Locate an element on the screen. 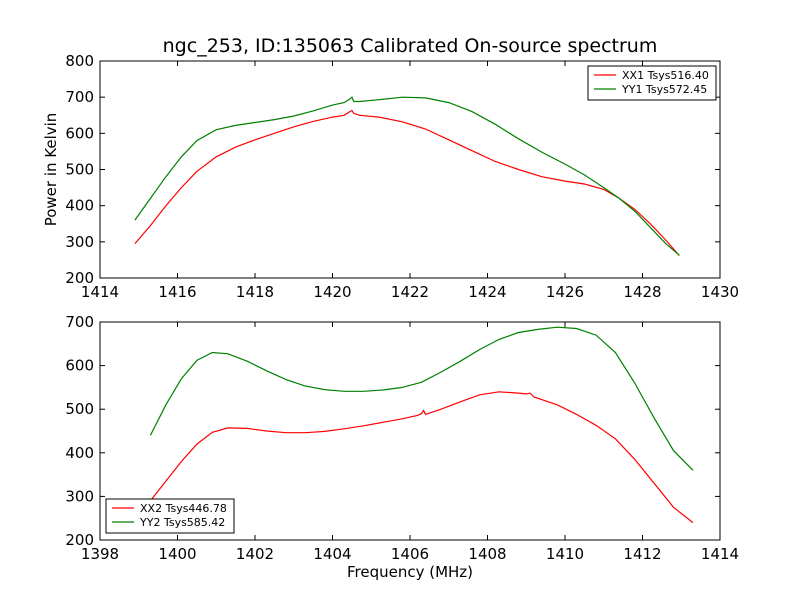 The width and height of the screenshot is (800, 604). x-tick-label: 1418 is located at coordinates (255, 292).